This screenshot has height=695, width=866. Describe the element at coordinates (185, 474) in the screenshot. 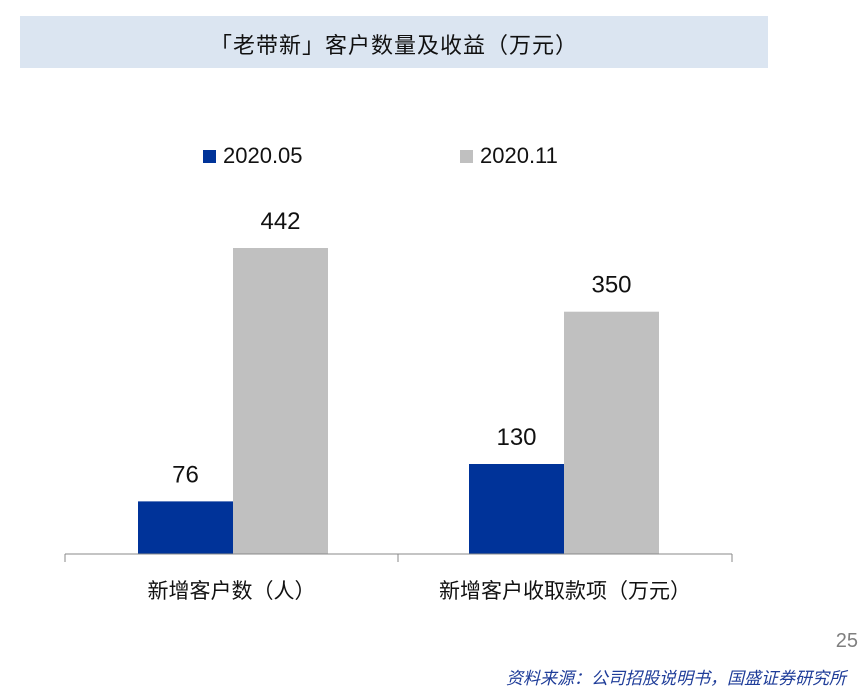

I see `data-label-2020.05-0: 76` at that location.